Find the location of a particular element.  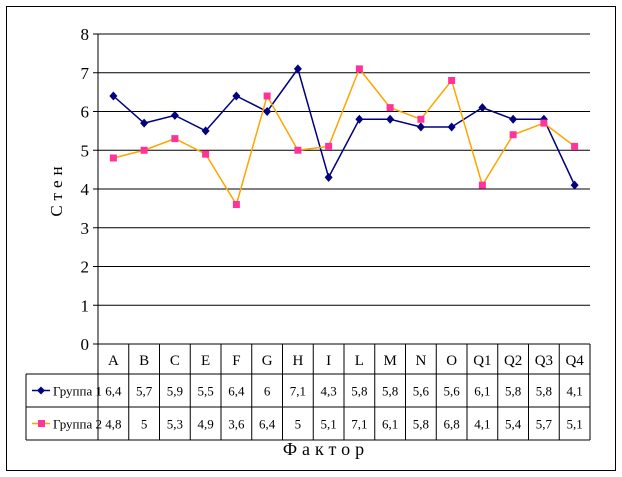

table-value: 5,4 is located at coordinates (513, 424).